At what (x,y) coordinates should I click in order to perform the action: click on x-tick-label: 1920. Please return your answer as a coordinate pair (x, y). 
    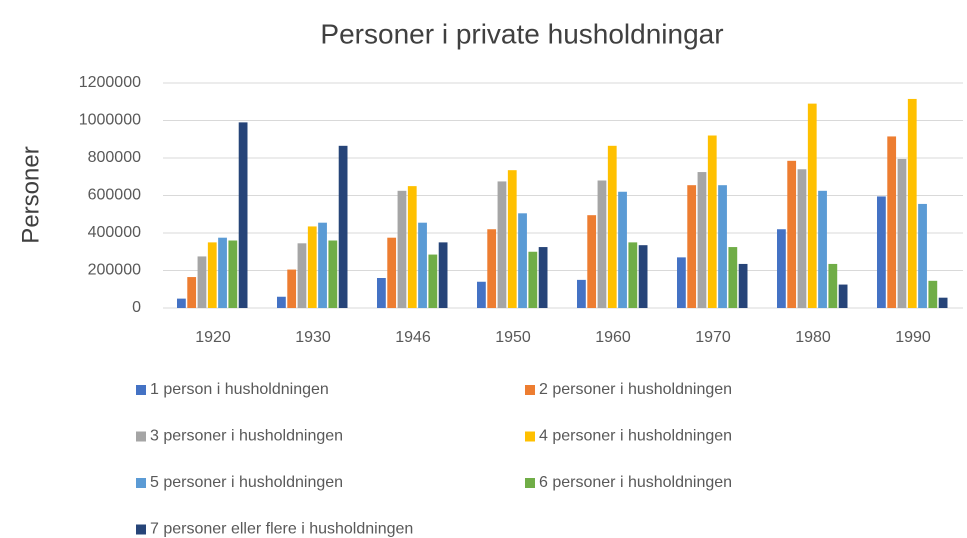
    Looking at the image, I should click on (213, 337).